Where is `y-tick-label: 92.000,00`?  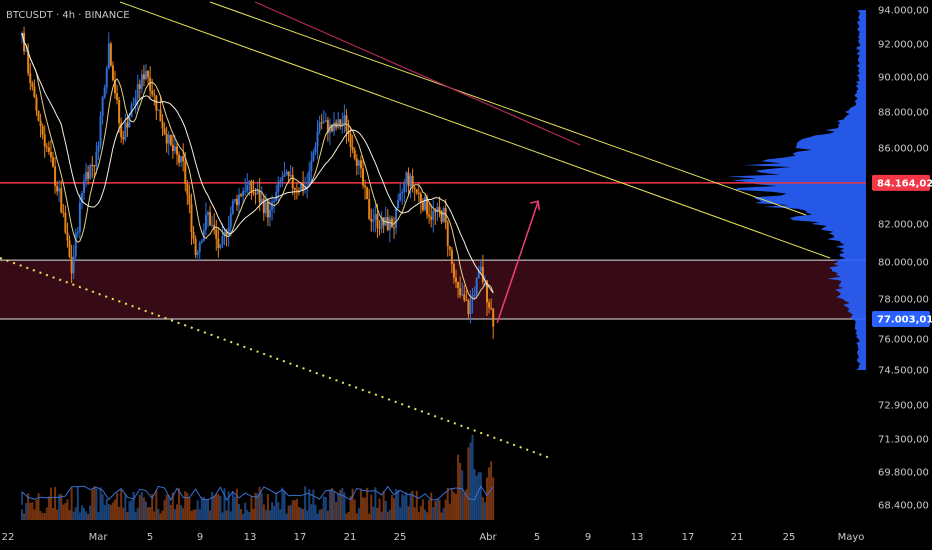 y-tick-label: 92.000,00 is located at coordinates (903, 45).